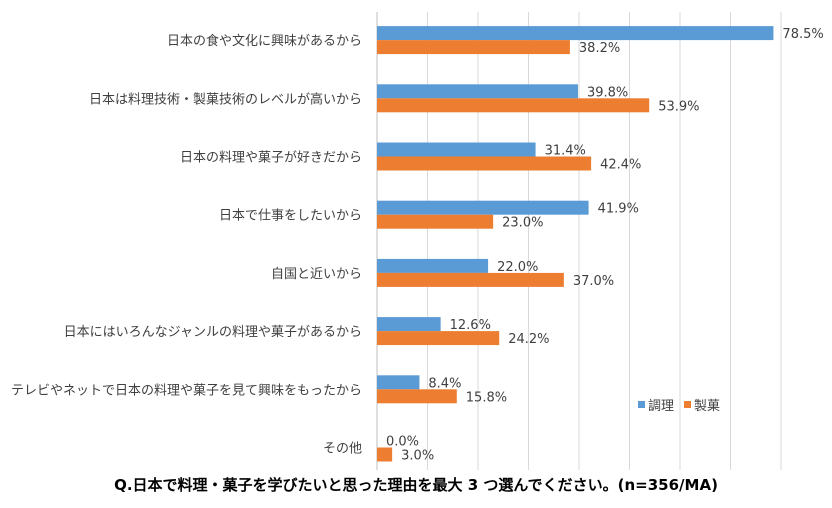 This screenshot has height=508, width=832. I want to click on value-label-cooking: 39.8%, so click(607, 92).